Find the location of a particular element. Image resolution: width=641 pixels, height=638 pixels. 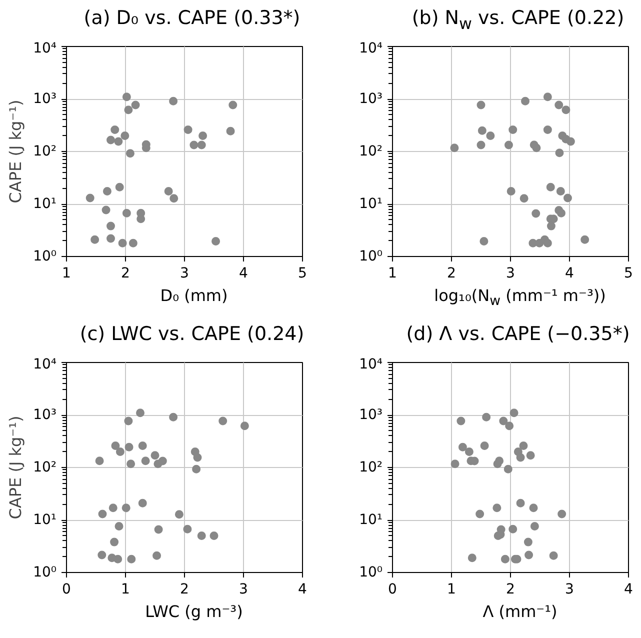

x-axis-title: LWC (g m⁻³) is located at coordinates (194, 612).